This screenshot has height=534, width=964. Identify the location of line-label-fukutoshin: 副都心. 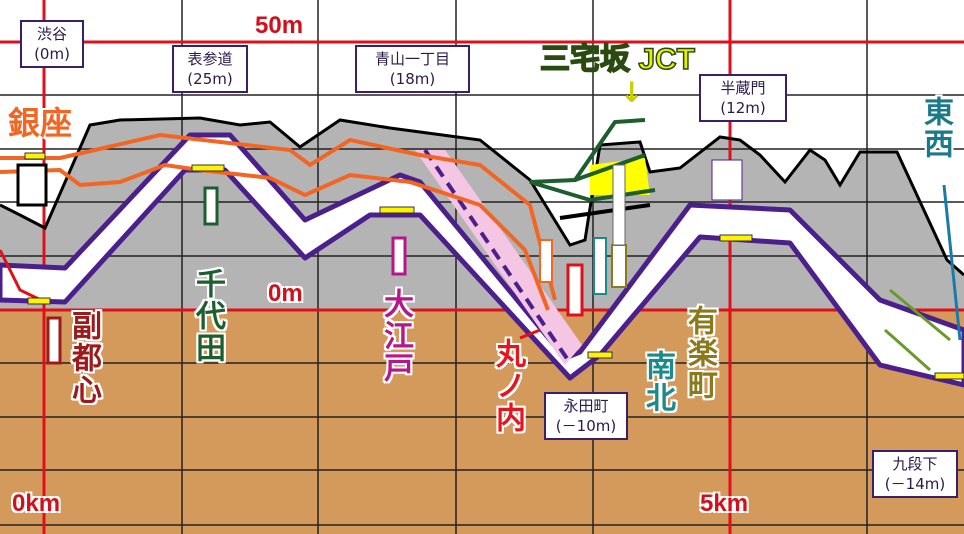
(83, 358).